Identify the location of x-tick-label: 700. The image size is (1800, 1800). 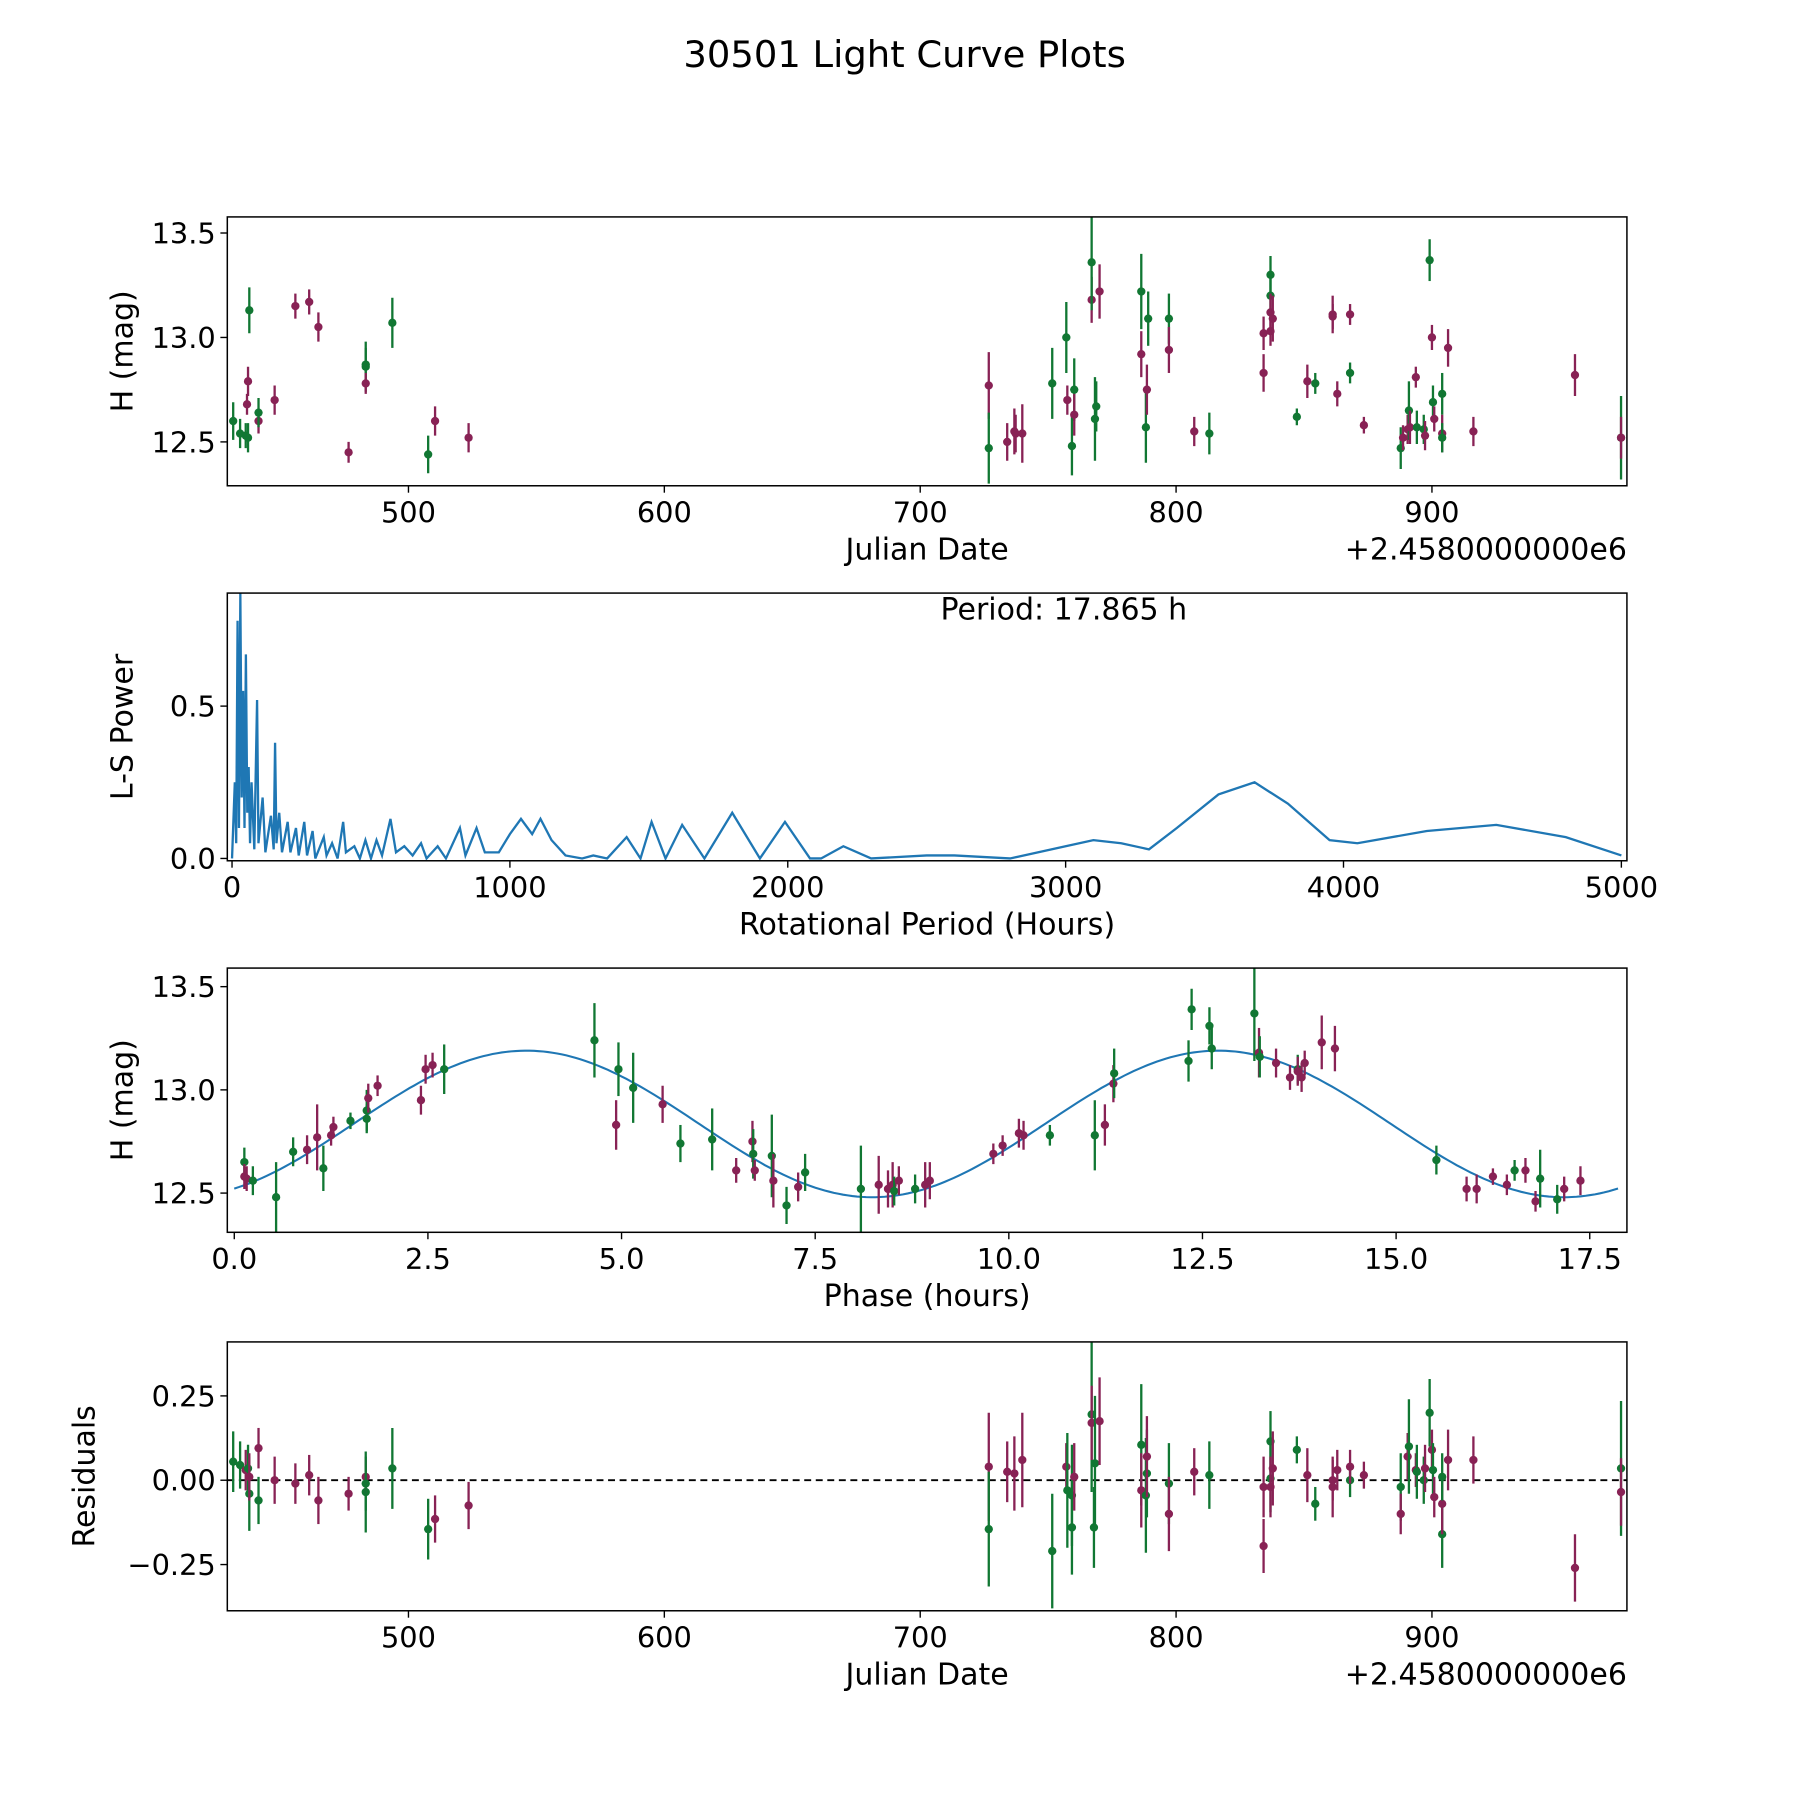
(920, 513).